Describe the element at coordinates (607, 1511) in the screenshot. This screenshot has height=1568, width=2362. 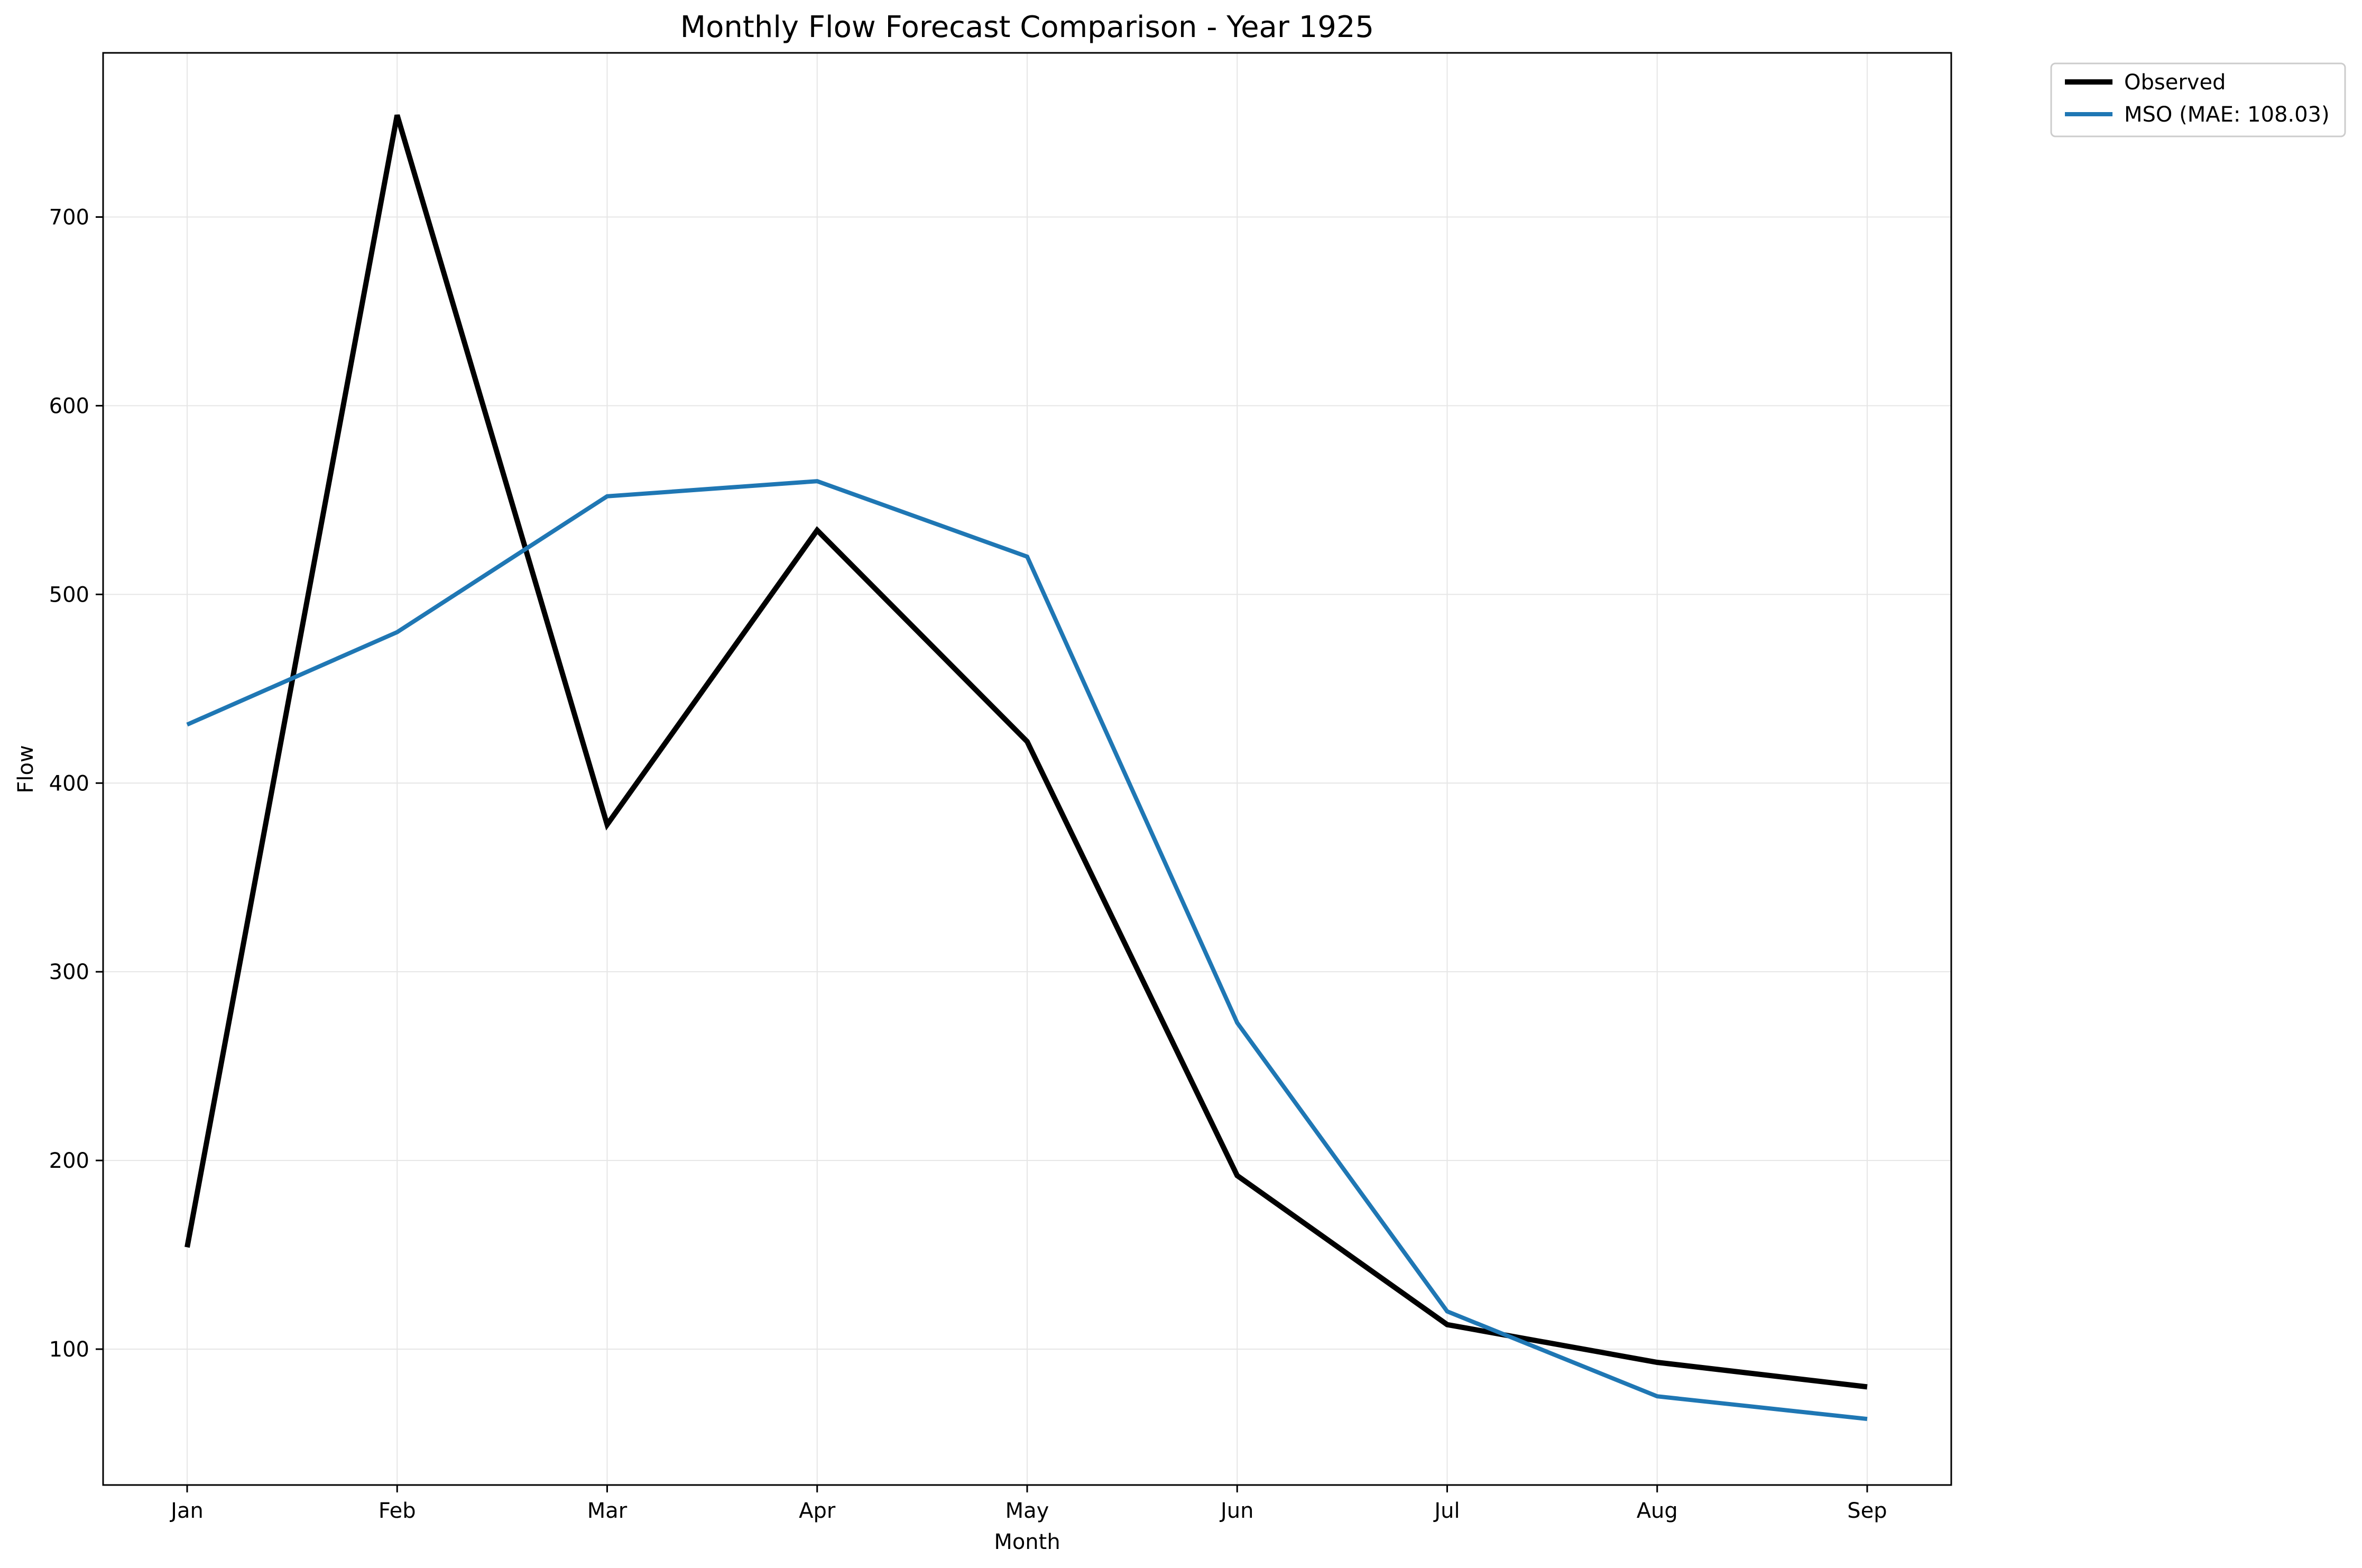
I see `x-tick-label: Mar` at that location.